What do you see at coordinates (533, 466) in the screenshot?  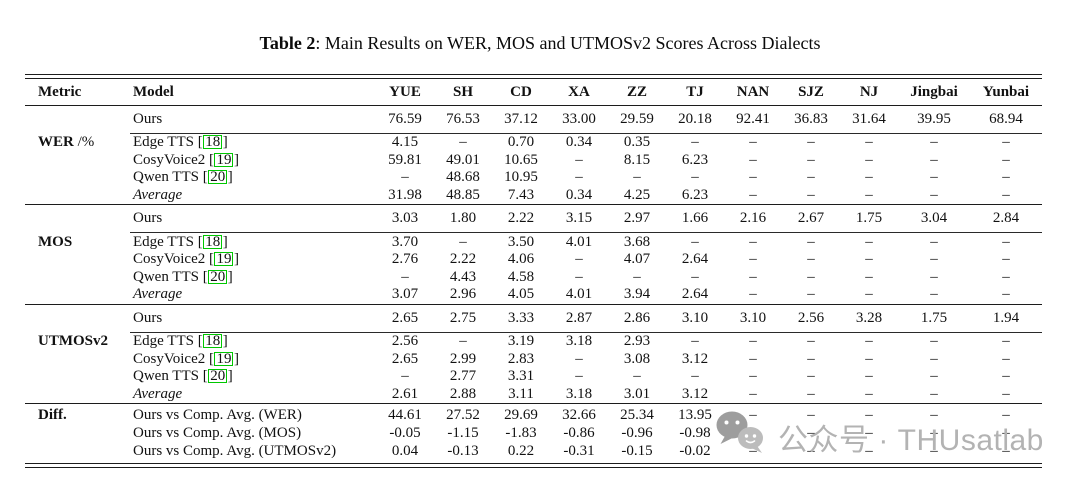 I see `table-bottom-rule` at bounding box center [533, 466].